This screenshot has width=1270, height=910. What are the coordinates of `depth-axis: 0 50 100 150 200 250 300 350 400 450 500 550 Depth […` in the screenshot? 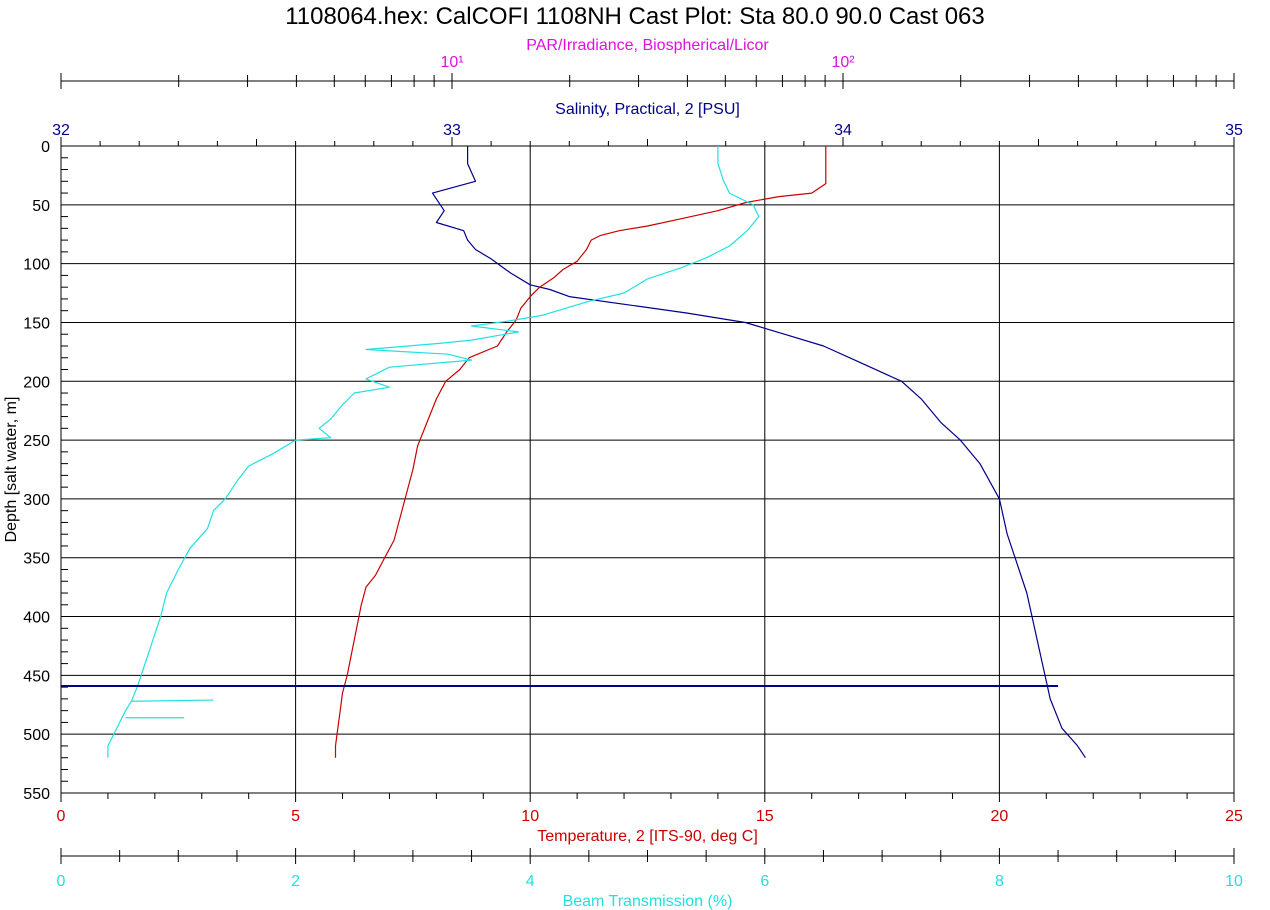 It's located at (35, 471).